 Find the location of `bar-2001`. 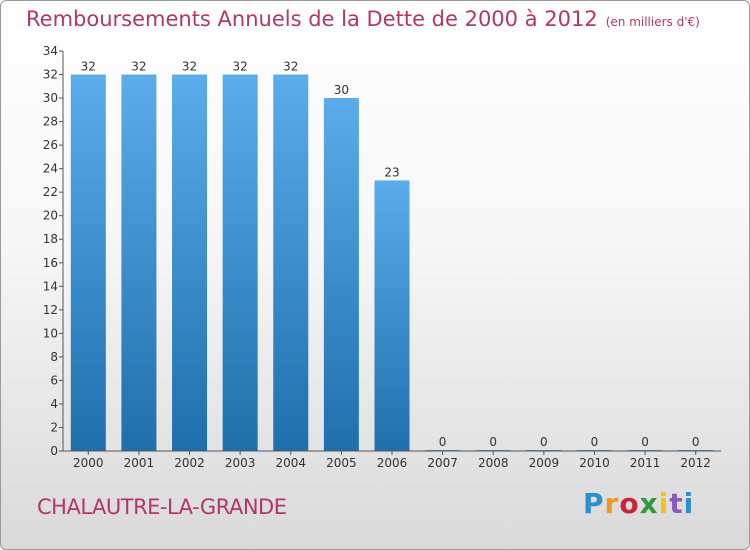

bar-2001 is located at coordinates (139, 262).